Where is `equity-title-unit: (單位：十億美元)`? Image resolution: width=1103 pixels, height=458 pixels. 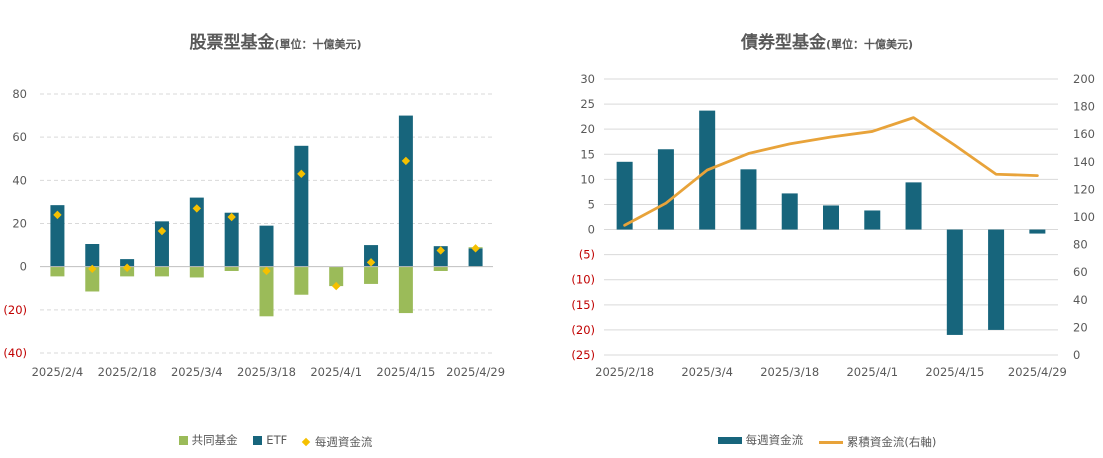
equity-title-unit: (單位：十億美元) is located at coordinates (318, 44).